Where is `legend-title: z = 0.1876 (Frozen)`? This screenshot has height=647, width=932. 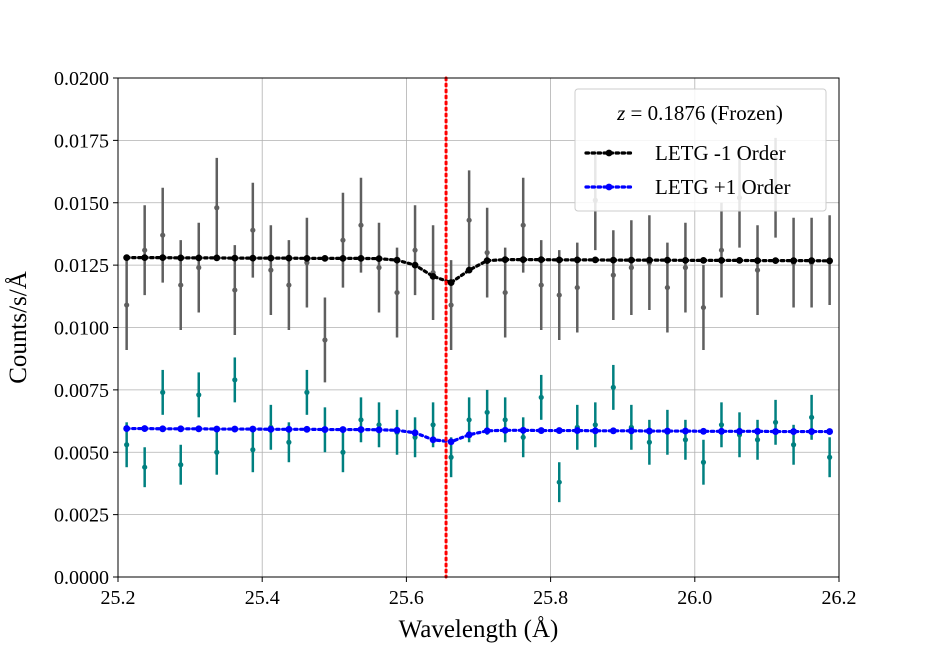 legend-title: z = 0.1876 (Frozen) is located at coordinates (699, 113).